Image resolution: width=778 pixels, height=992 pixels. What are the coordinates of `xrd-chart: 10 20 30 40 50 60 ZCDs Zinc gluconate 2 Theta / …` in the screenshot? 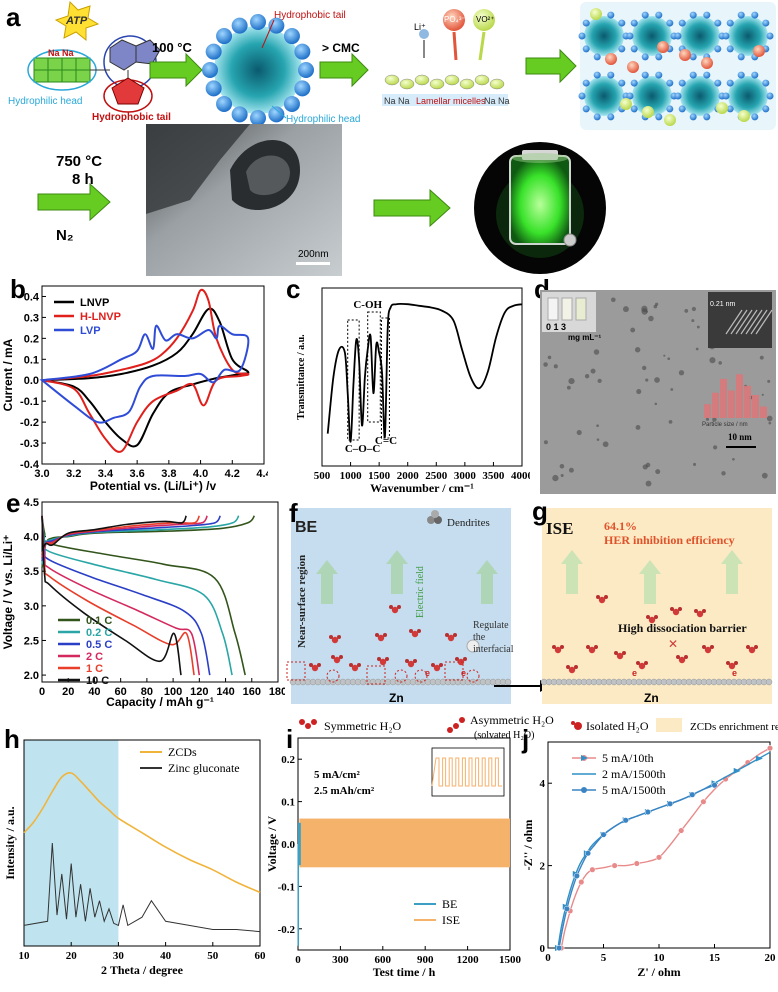 It's located at (135, 858).